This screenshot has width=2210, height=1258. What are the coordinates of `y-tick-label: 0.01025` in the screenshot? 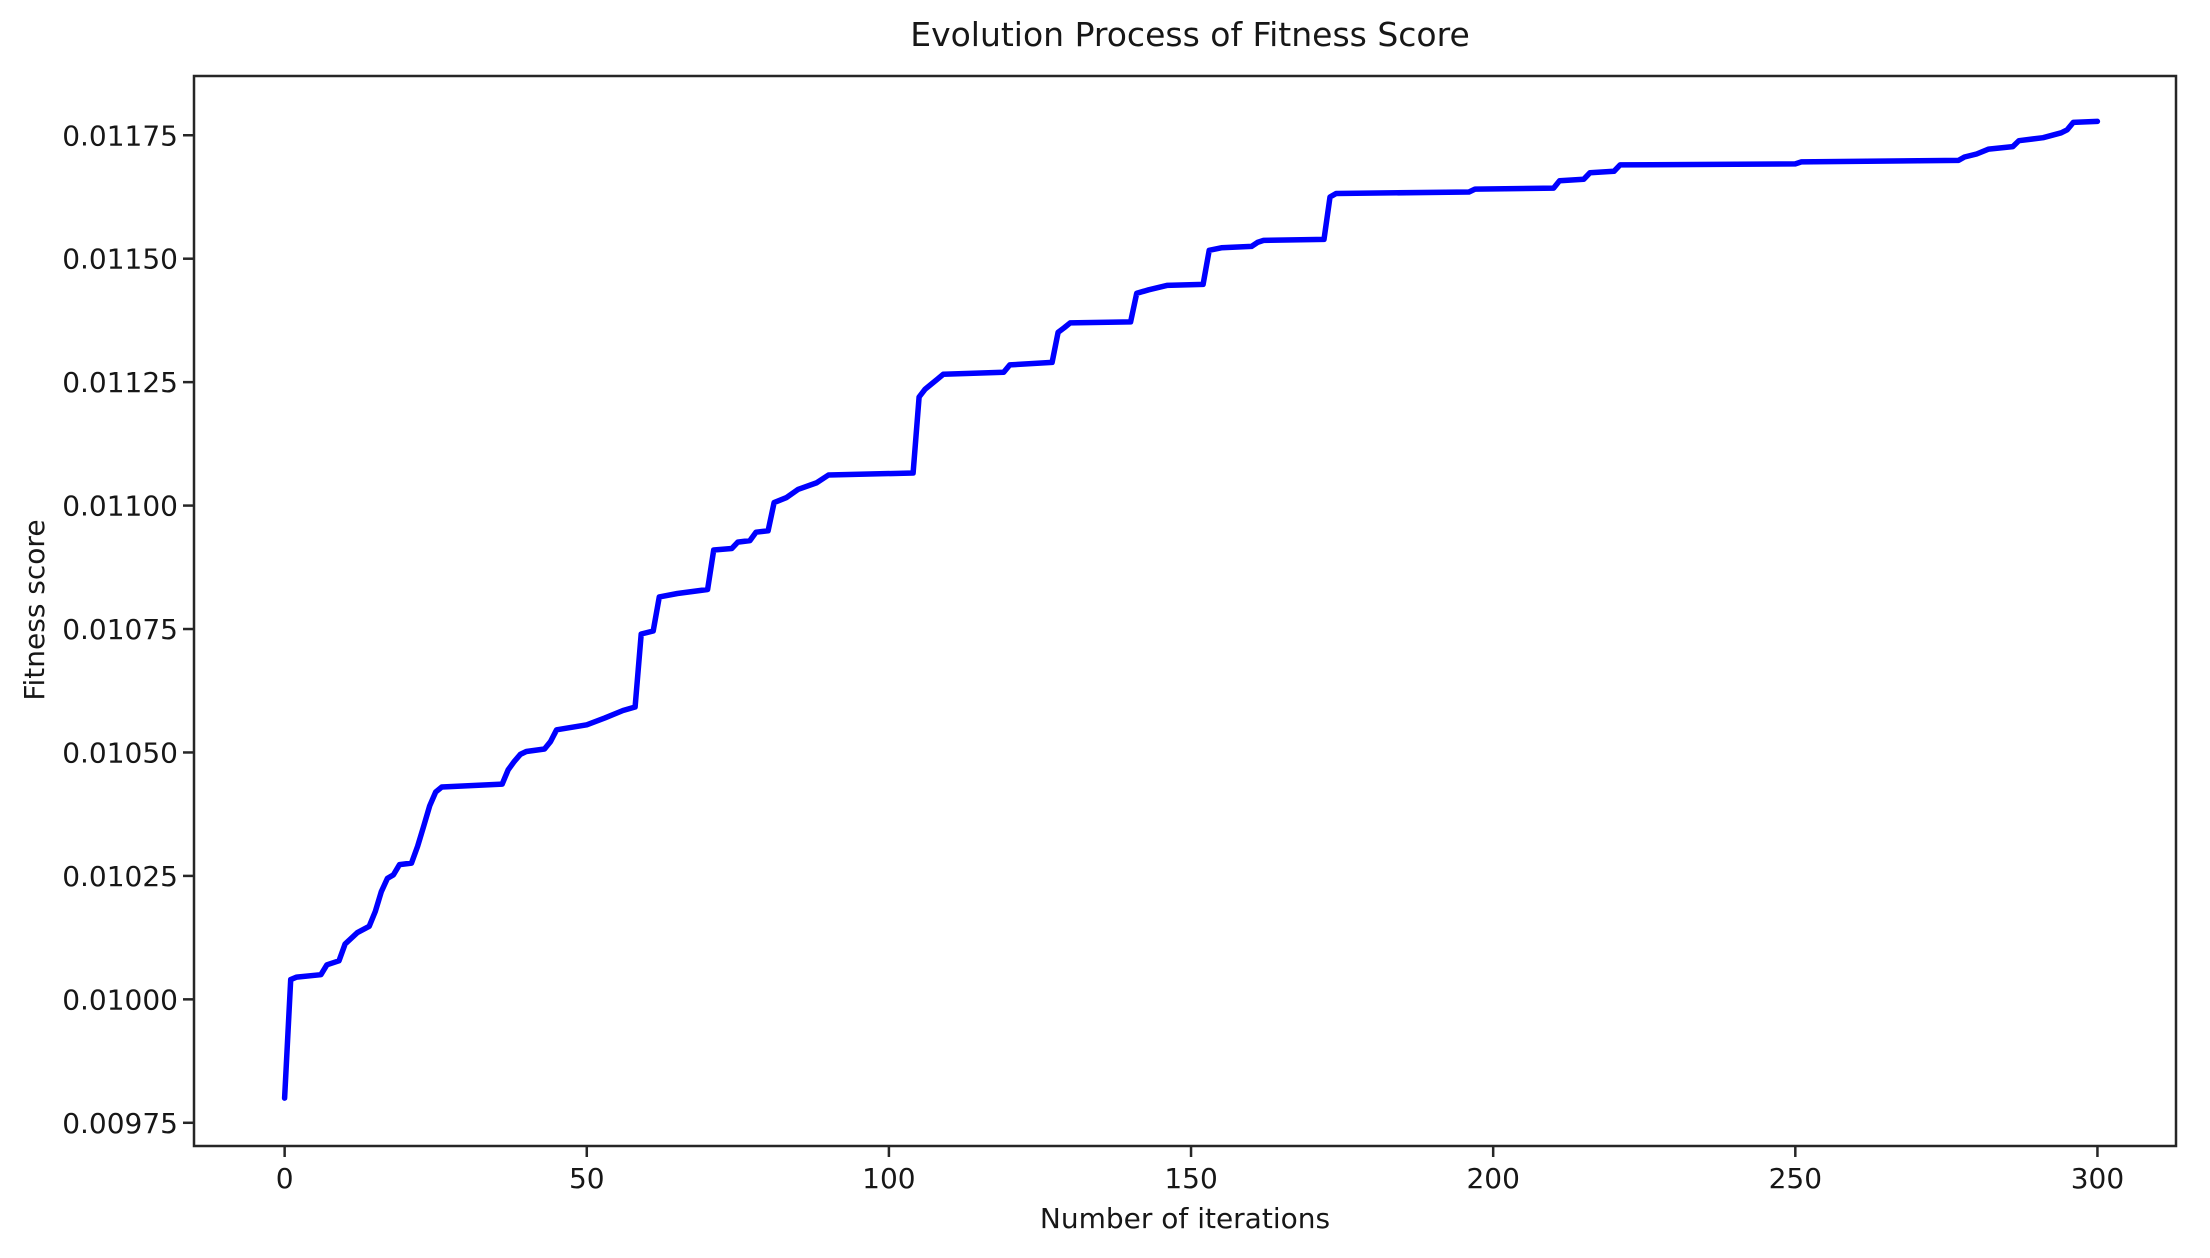 It's located at (120, 876).